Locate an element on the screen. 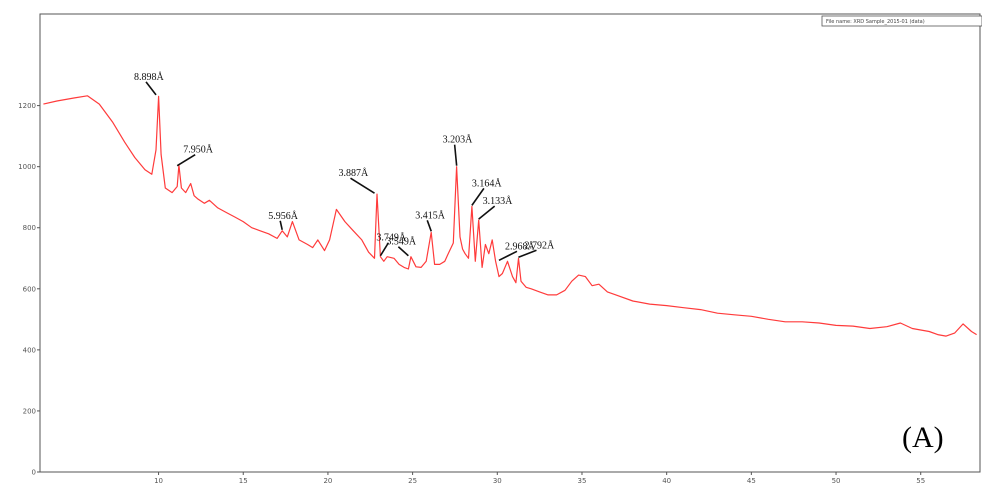 The width and height of the screenshot is (982, 489). peak-label: 7.950Å is located at coordinates (198, 150).